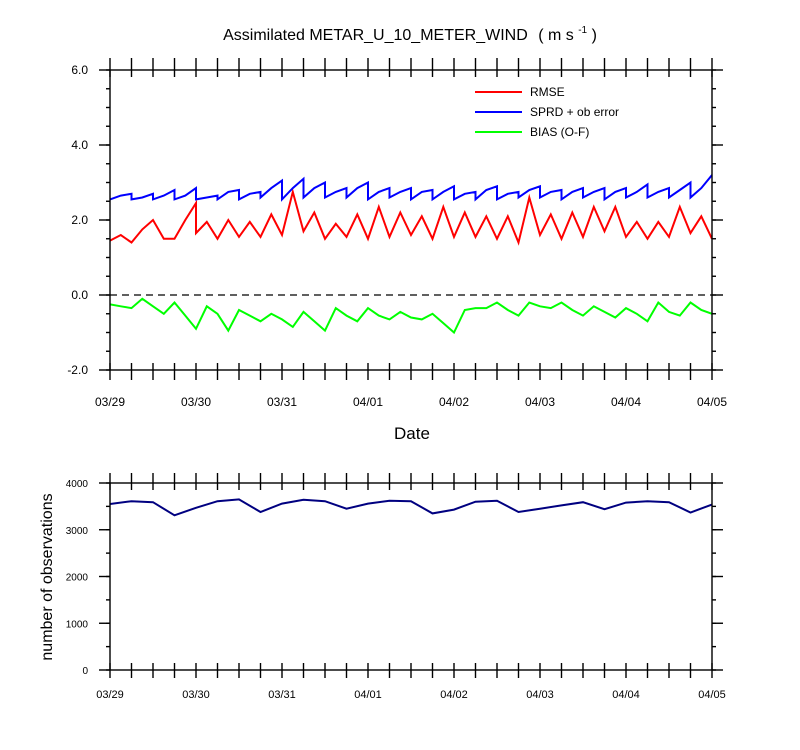  I want to click on chart-title-text: Assimilated METAR_U_10_METER_WIND, so click(375, 35).